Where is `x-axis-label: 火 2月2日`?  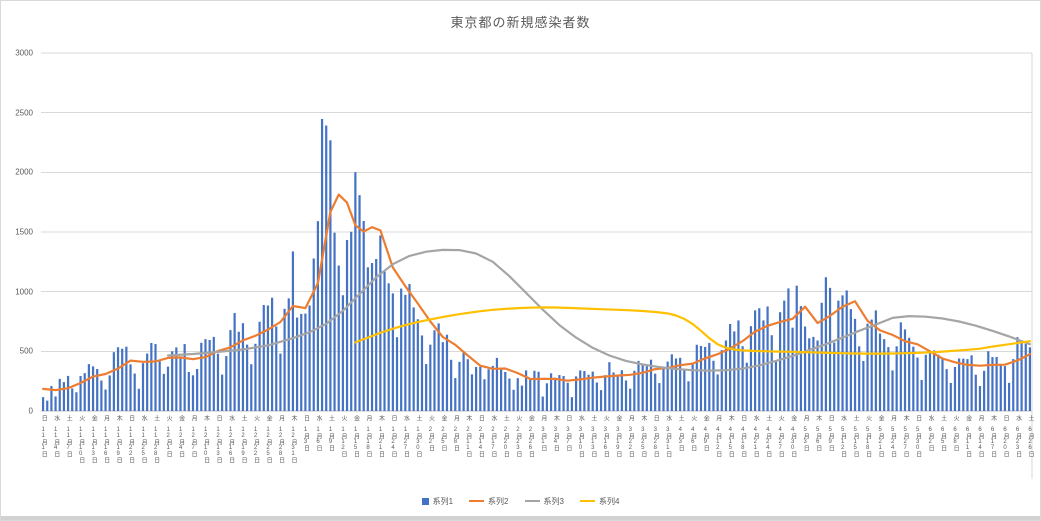
x-axis-label: 火 2月2日 is located at coordinates (430, 433).